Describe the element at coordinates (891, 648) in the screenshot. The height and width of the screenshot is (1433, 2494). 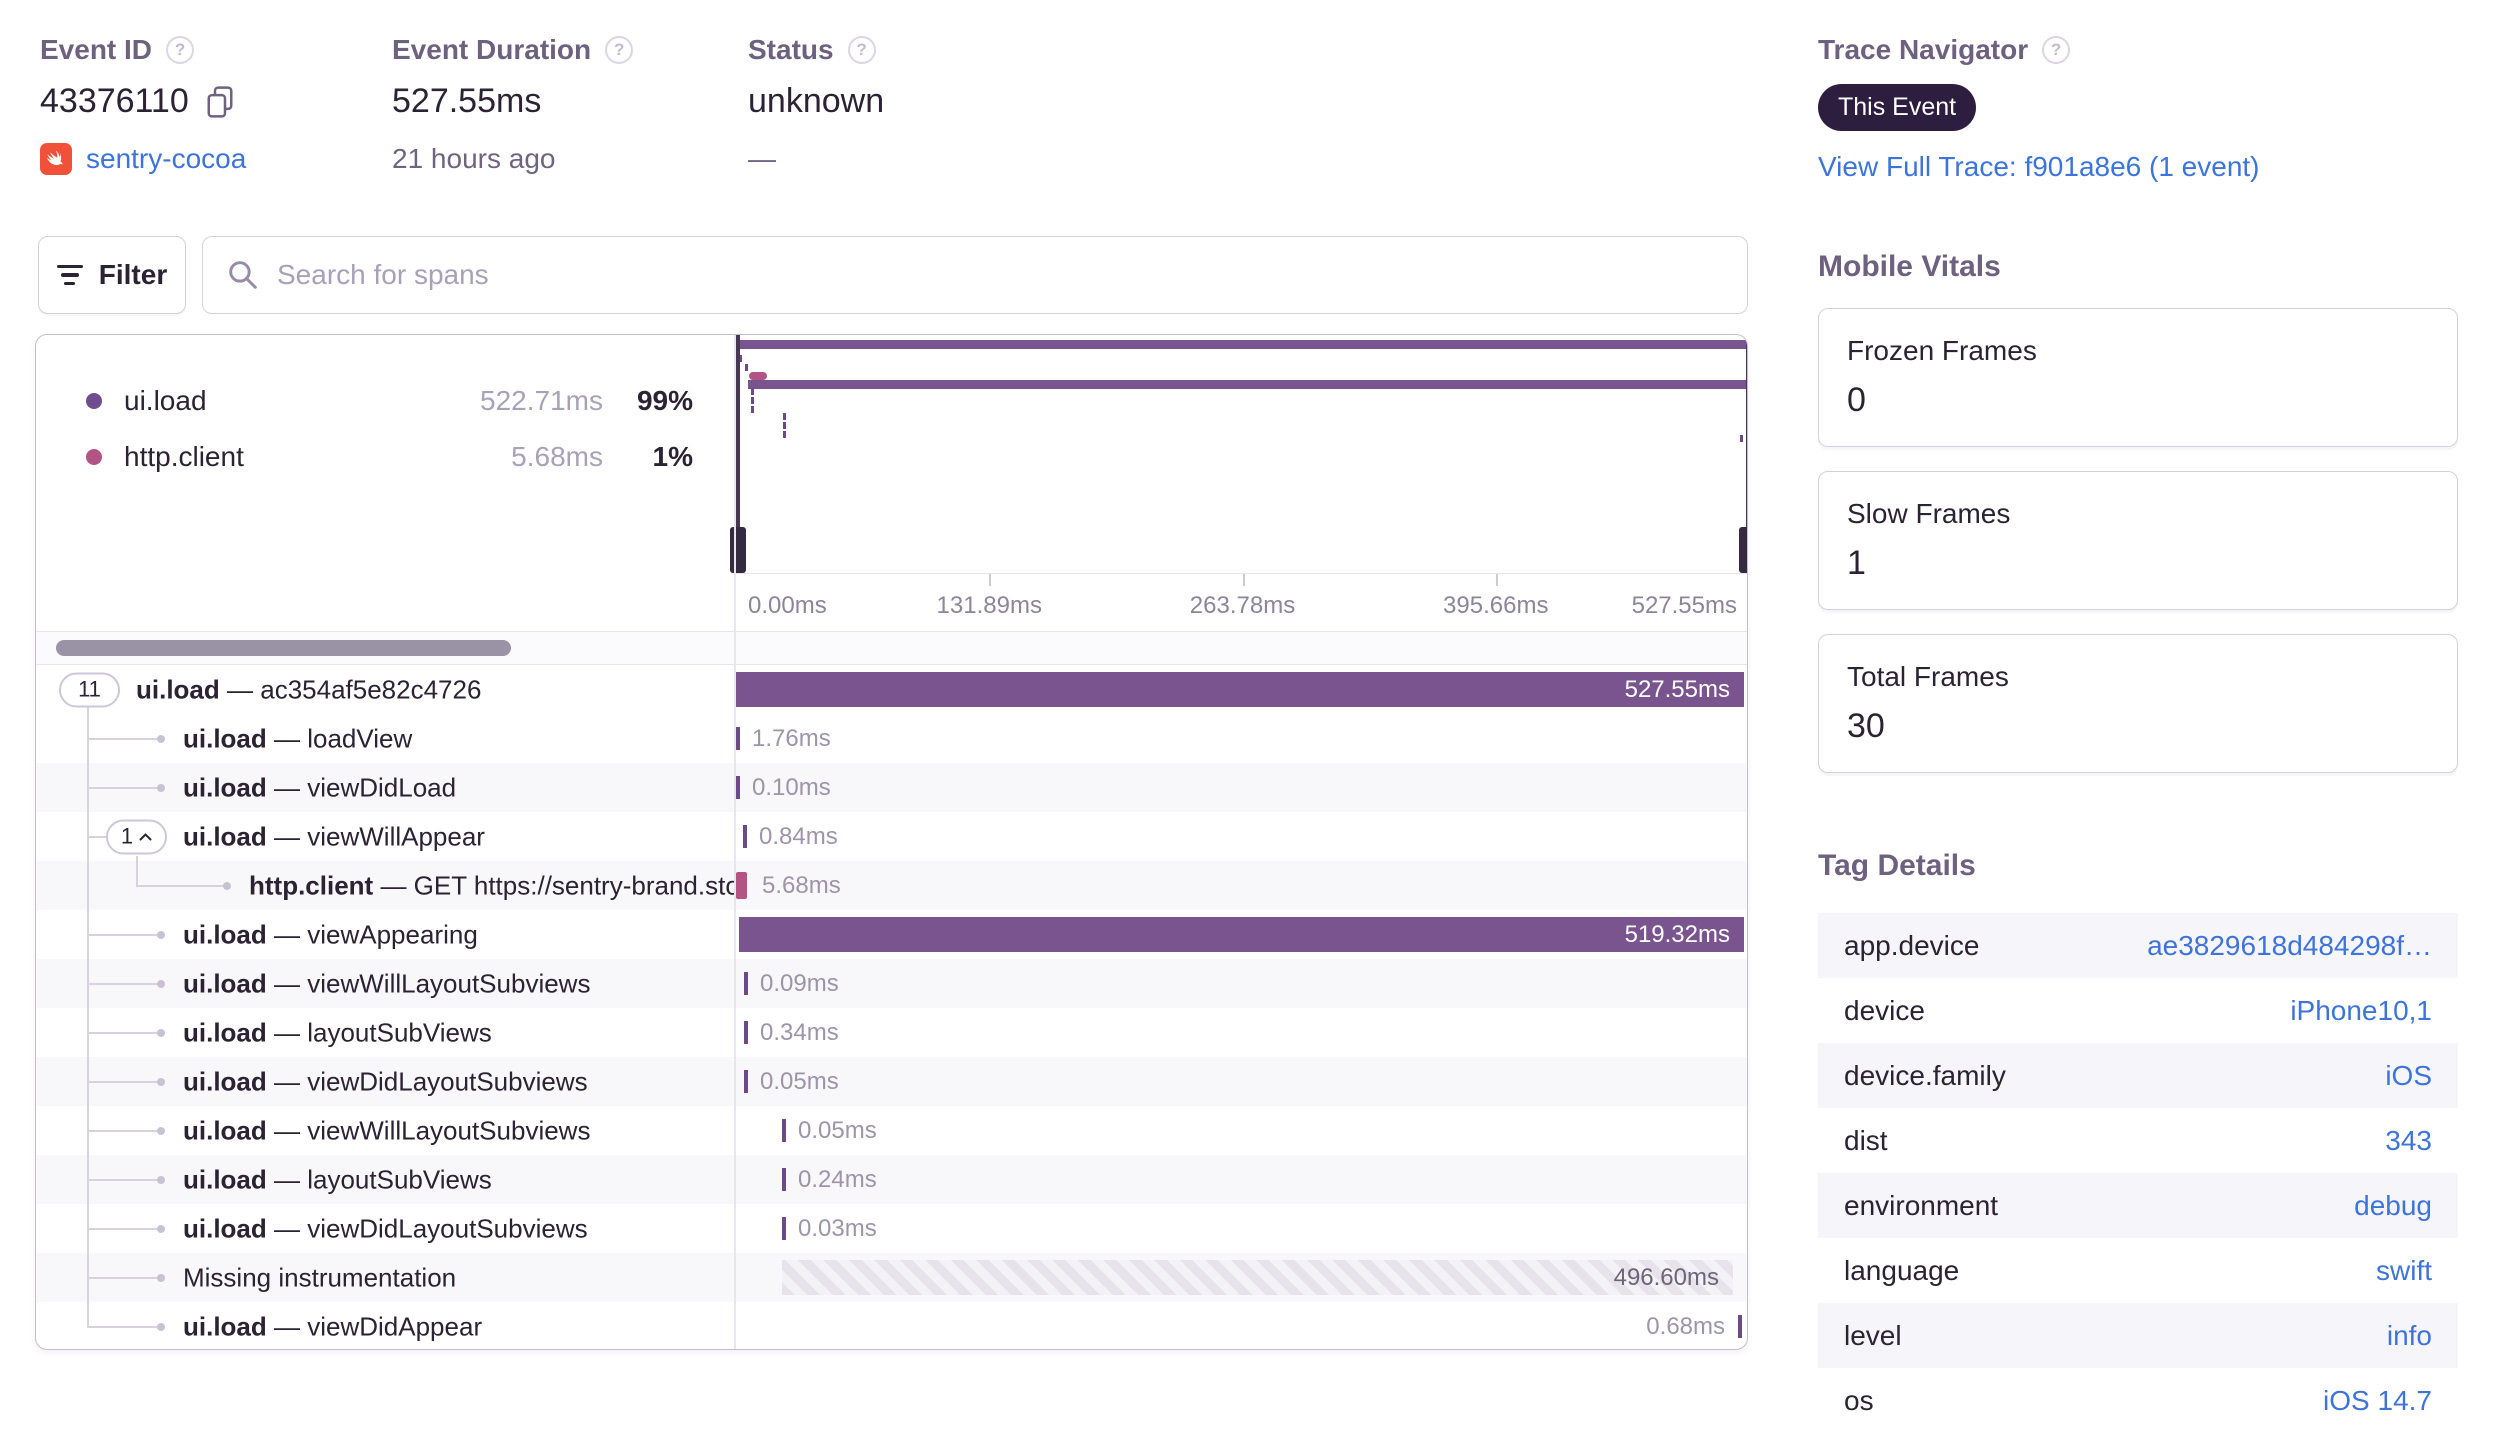
I see `tree-scrollbar-track` at that location.